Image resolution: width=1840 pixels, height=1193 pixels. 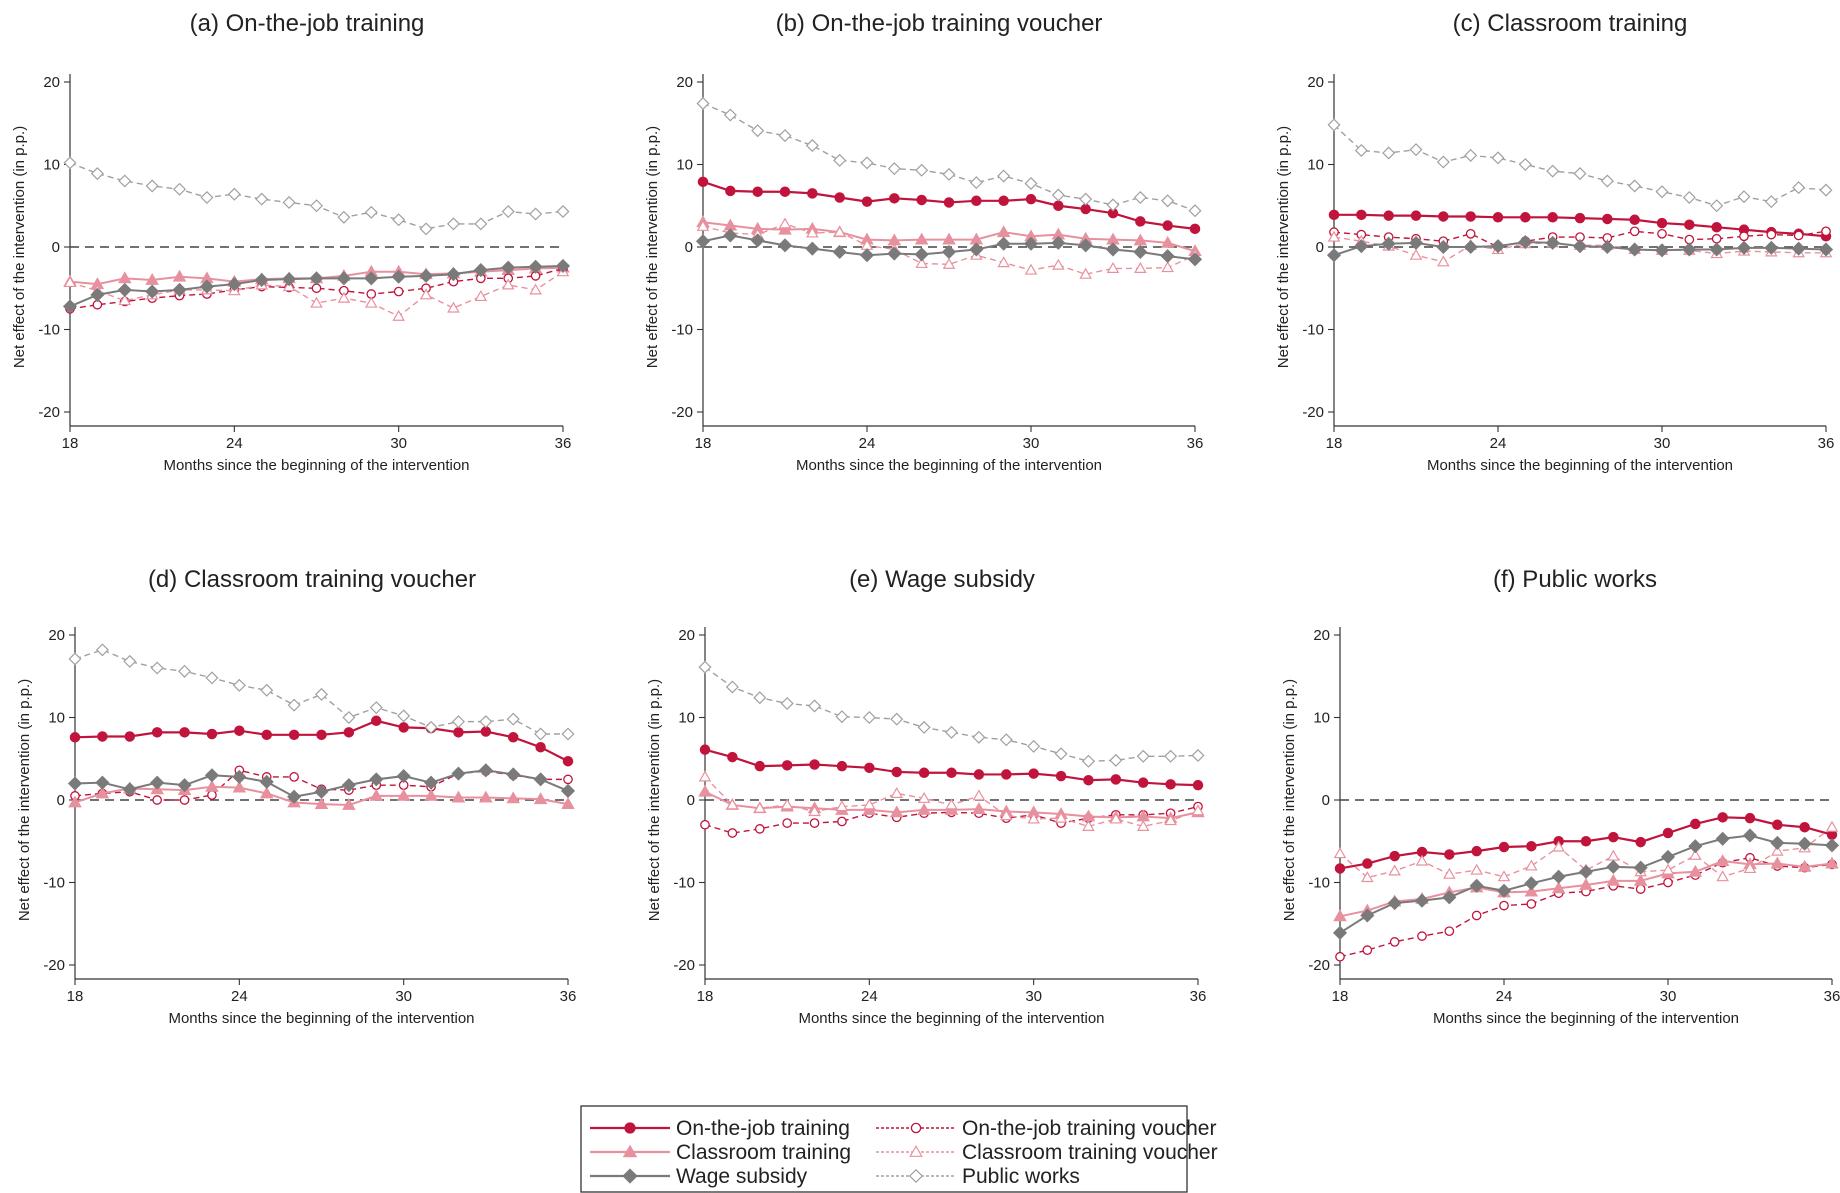 I want to click on series-ojt, so click(x=1580, y=225).